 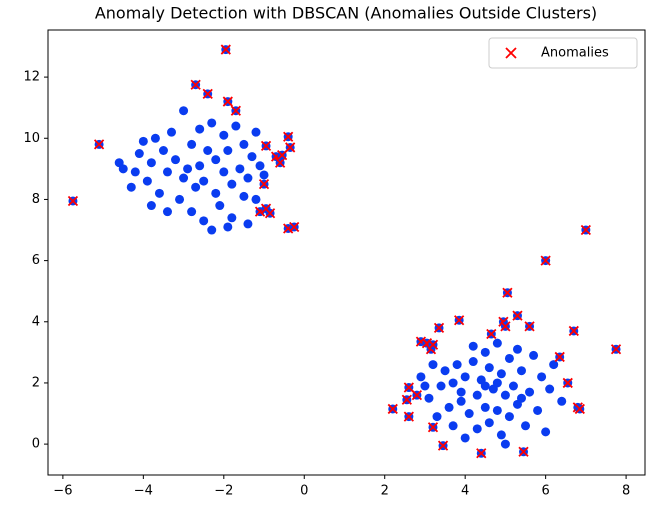 What do you see at coordinates (563, 53) in the screenshot?
I see `legend-box` at bounding box center [563, 53].